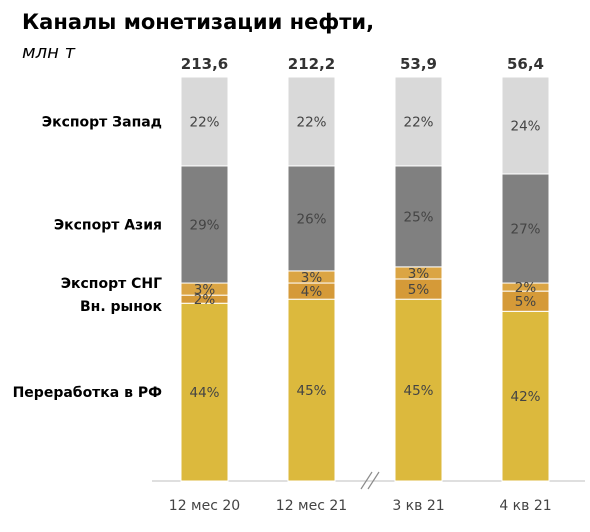 The image size is (590, 532). I want to click on bar-экспорт-запад-2, so click(311, 121).